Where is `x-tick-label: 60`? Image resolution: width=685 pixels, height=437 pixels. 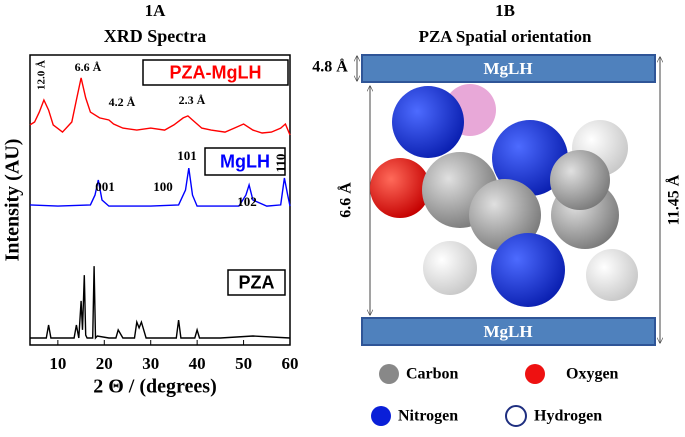
x-tick-label: 60 is located at coordinates (290, 363).